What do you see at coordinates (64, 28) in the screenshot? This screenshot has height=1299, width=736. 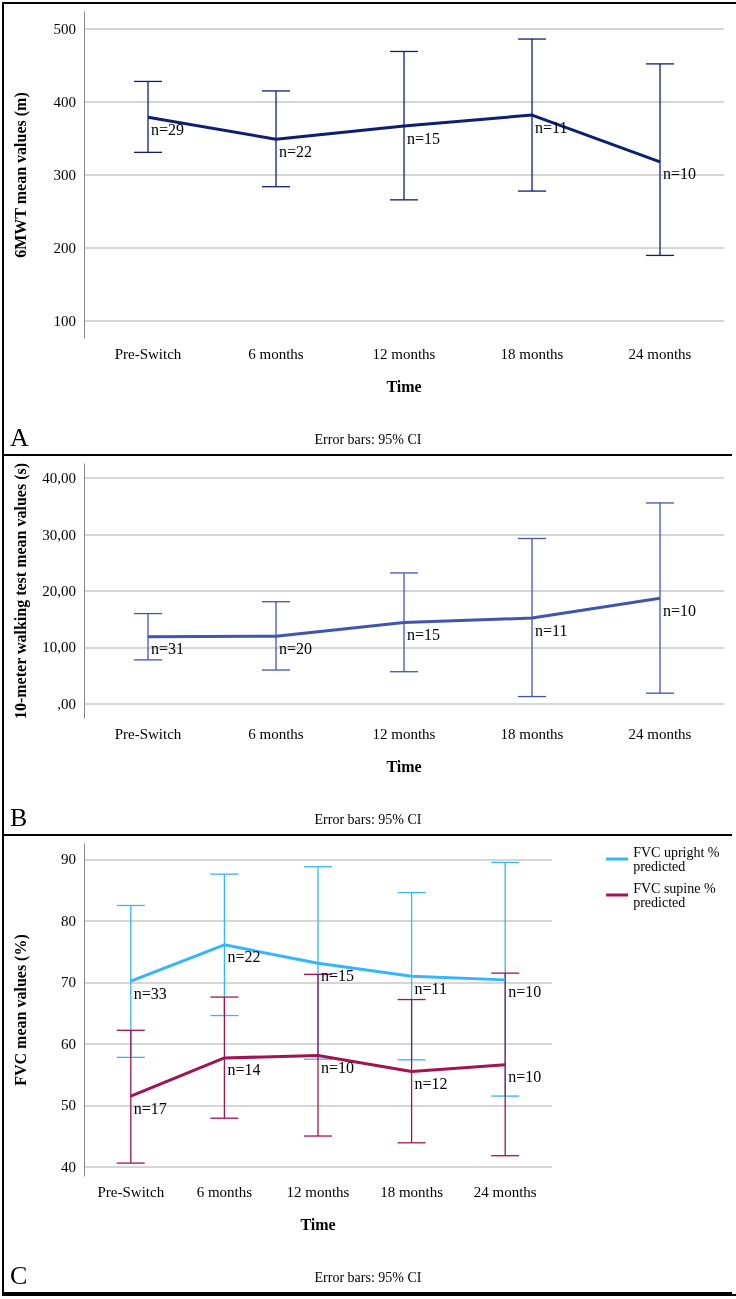 I see `y-tick-label: 500` at bounding box center [64, 28].